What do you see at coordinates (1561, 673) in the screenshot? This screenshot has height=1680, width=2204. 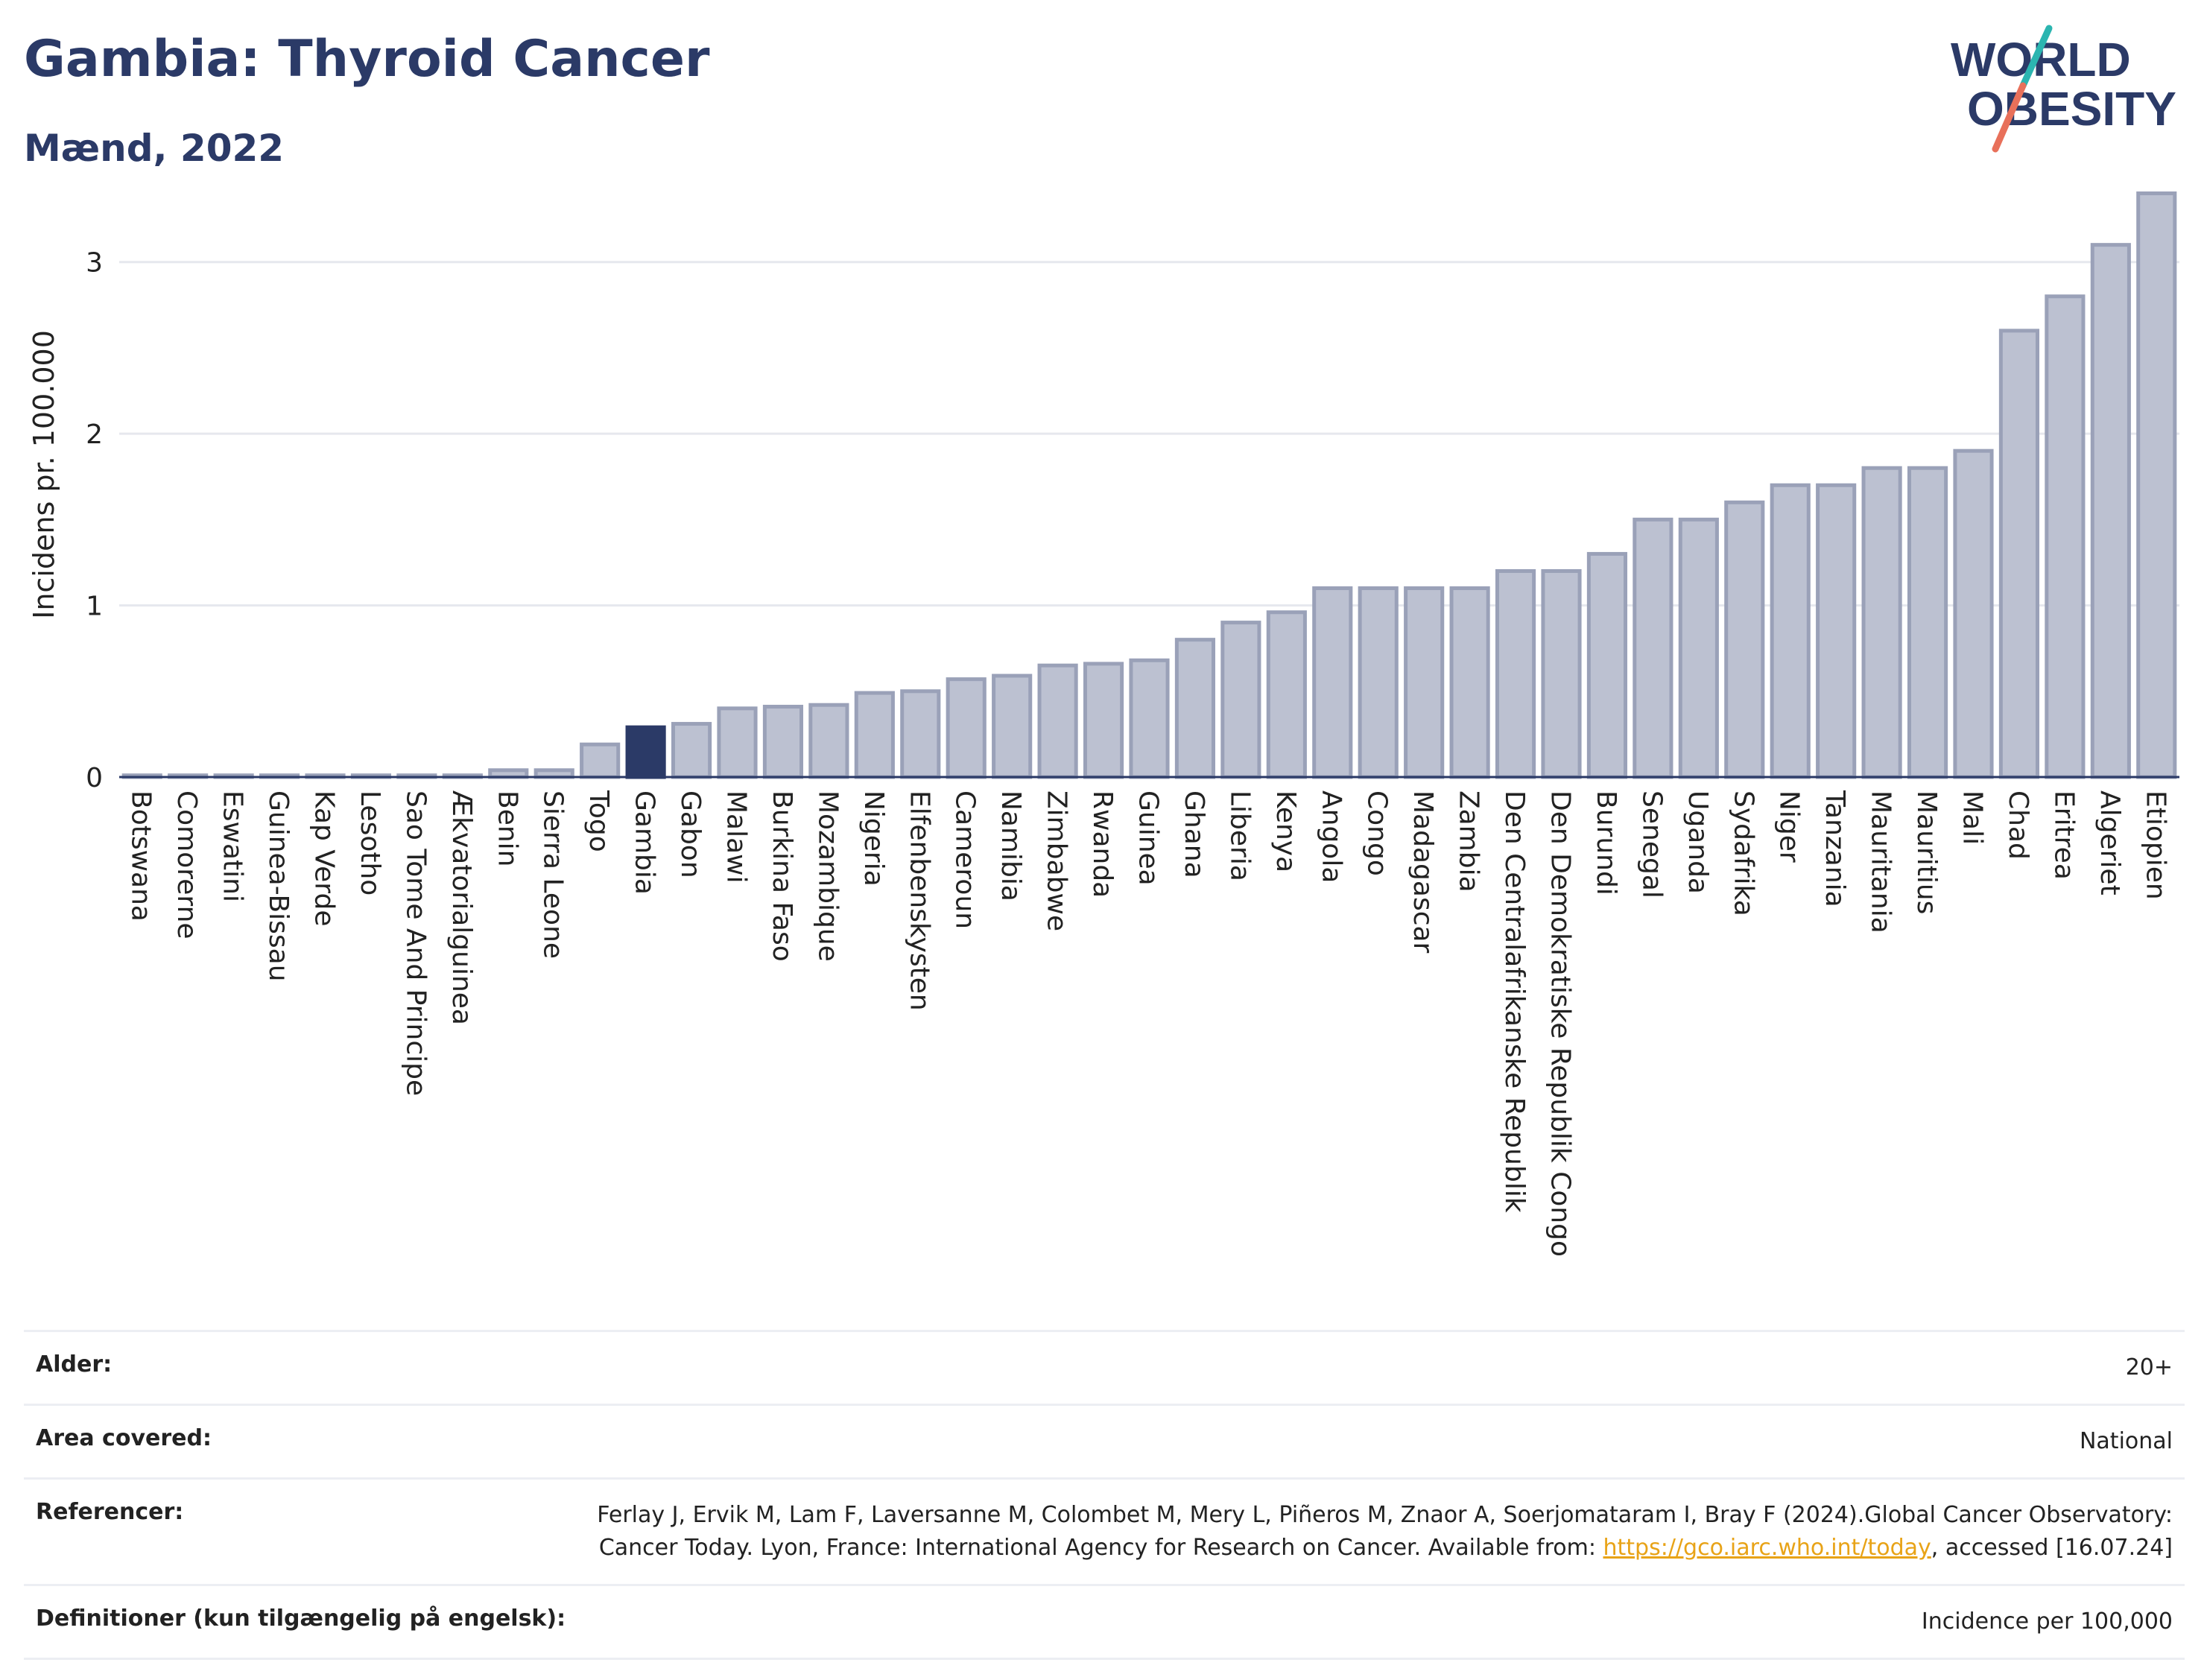 I see `bar-den-demokratiske-republik-congo` at bounding box center [1561, 673].